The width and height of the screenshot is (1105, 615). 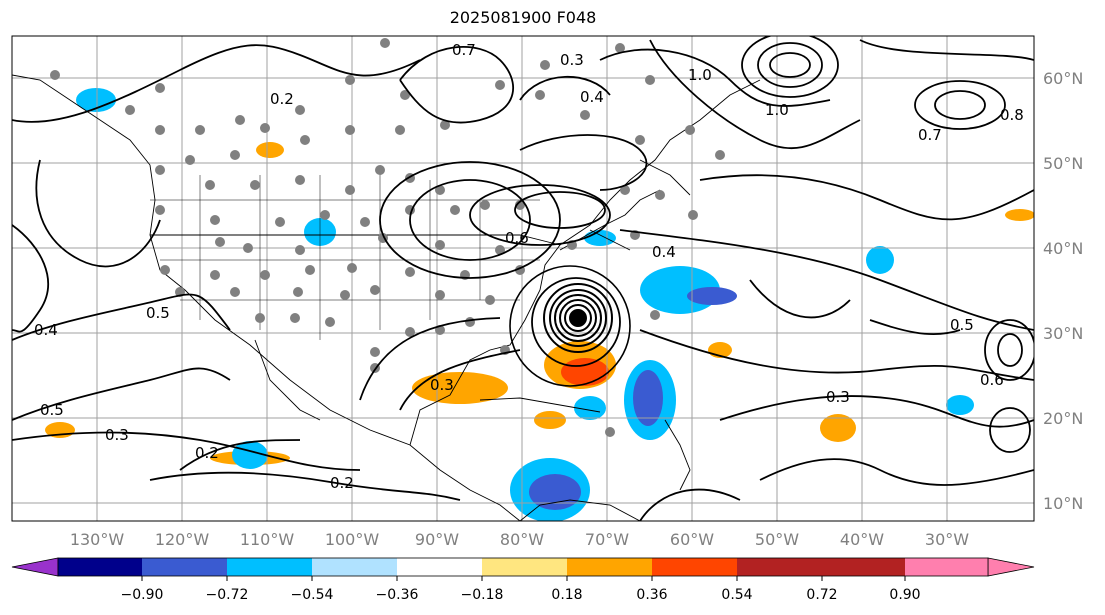 I want to click on latitude-axis: 60°N 50°N 40°N 30°N 20°N 10°N, so click(x=1063, y=291).